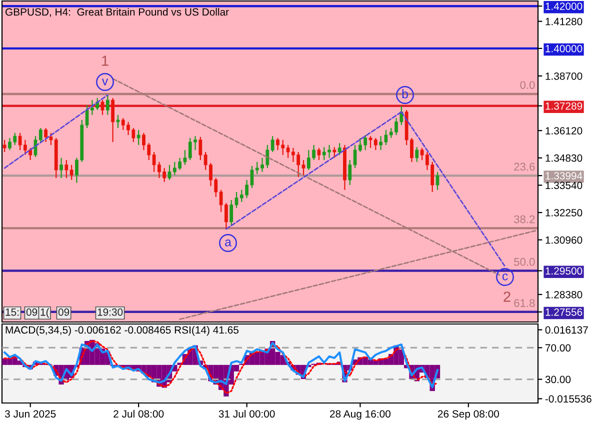 The width and height of the screenshot is (596, 425). What do you see at coordinates (564, 6) in the screenshot?
I see `y-tick-label: 1.42000` at bounding box center [564, 6].